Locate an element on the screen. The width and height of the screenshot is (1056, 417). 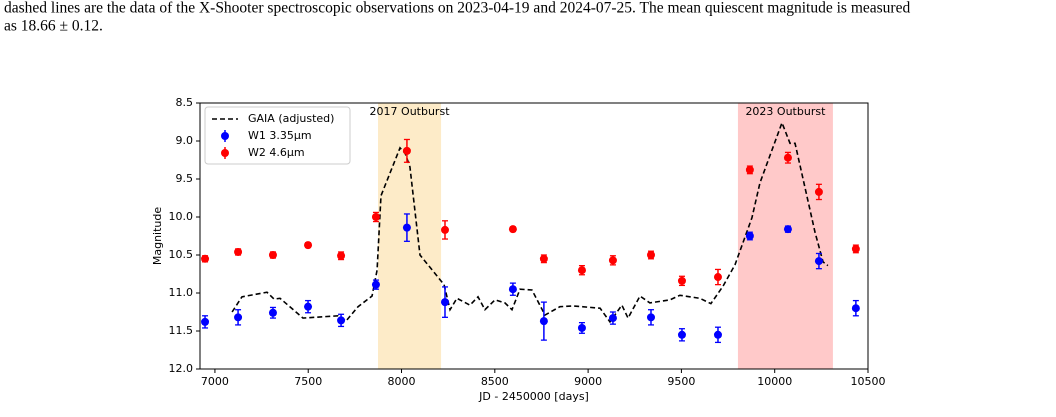
y-tick-label: 11.5 is located at coordinates (181, 330).